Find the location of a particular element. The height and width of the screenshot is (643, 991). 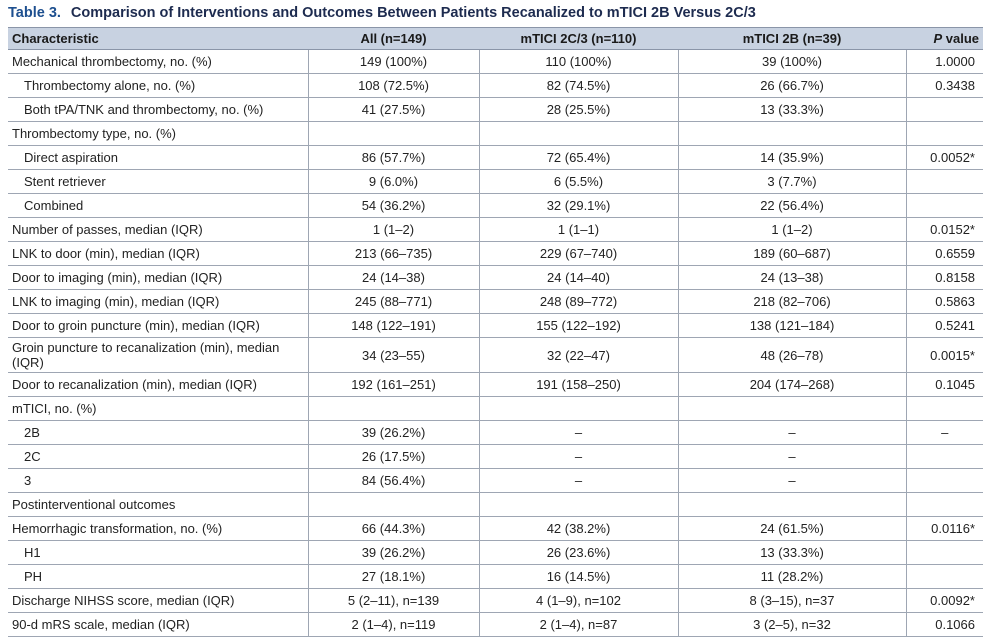

row-label: Postinterventional outcomes is located at coordinates (158, 504).